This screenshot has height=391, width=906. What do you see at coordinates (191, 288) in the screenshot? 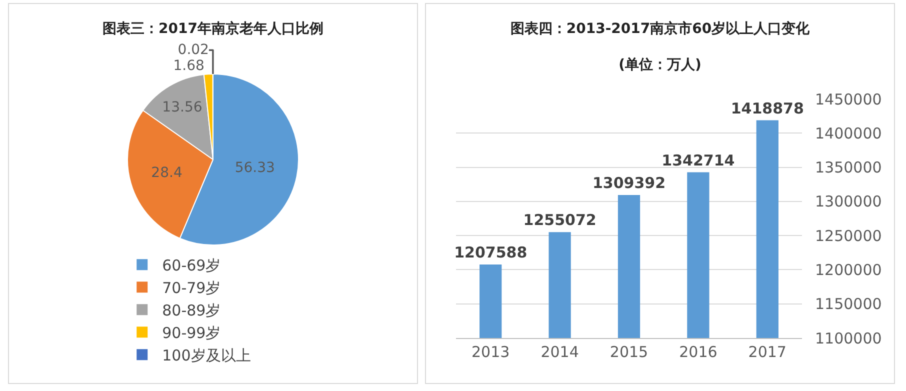
I see `legend-label: 70-79岁` at bounding box center [191, 288].